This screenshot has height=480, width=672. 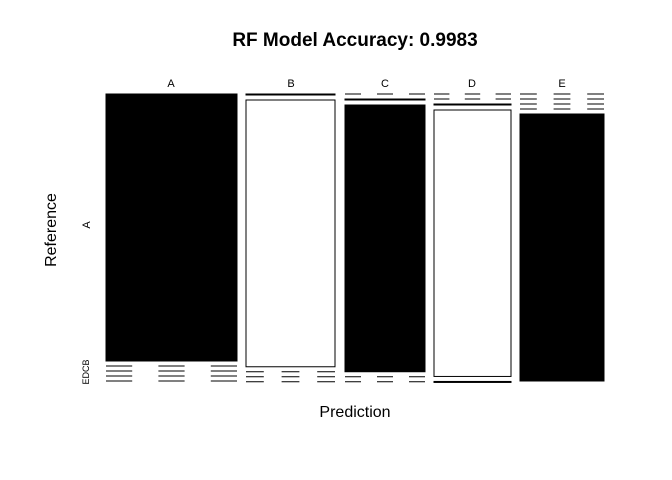 What do you see at coordinates (290, 94) in the screenshot?
I see `tile-ref-a-pred-b` at bounding box center [290, 94].